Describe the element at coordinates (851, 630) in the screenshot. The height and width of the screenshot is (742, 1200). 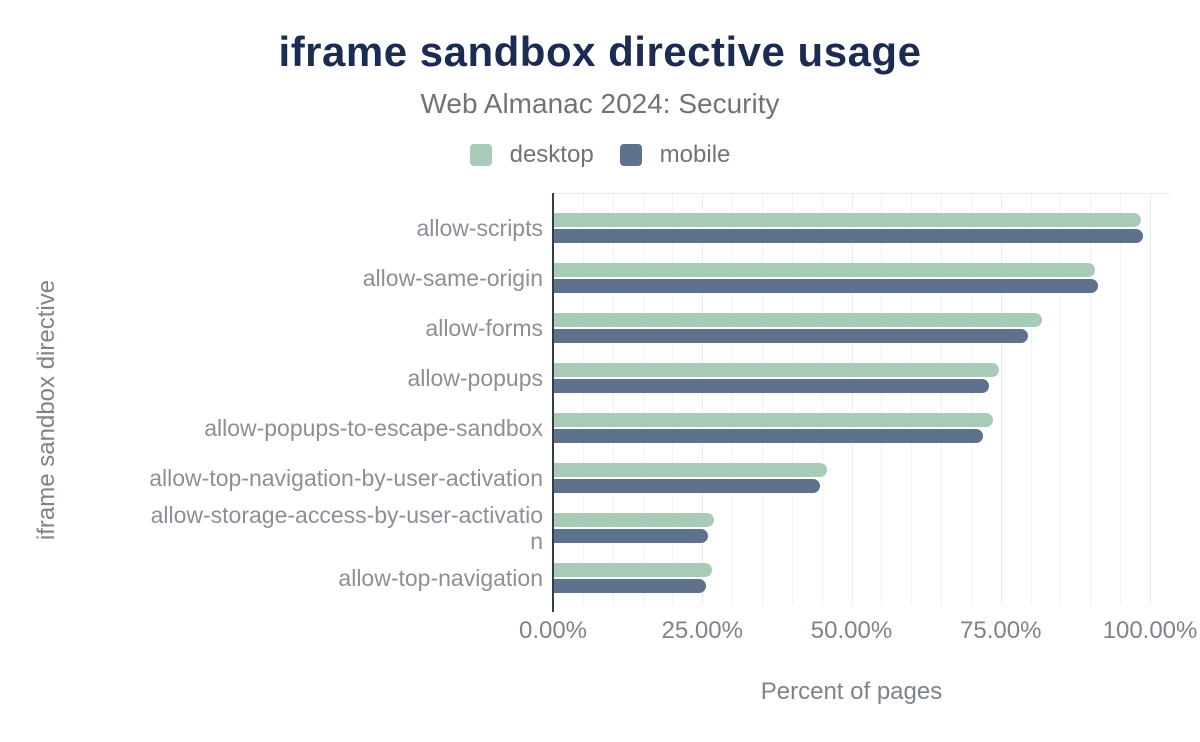
I see `x-tick-label: 50.00%` at that location.